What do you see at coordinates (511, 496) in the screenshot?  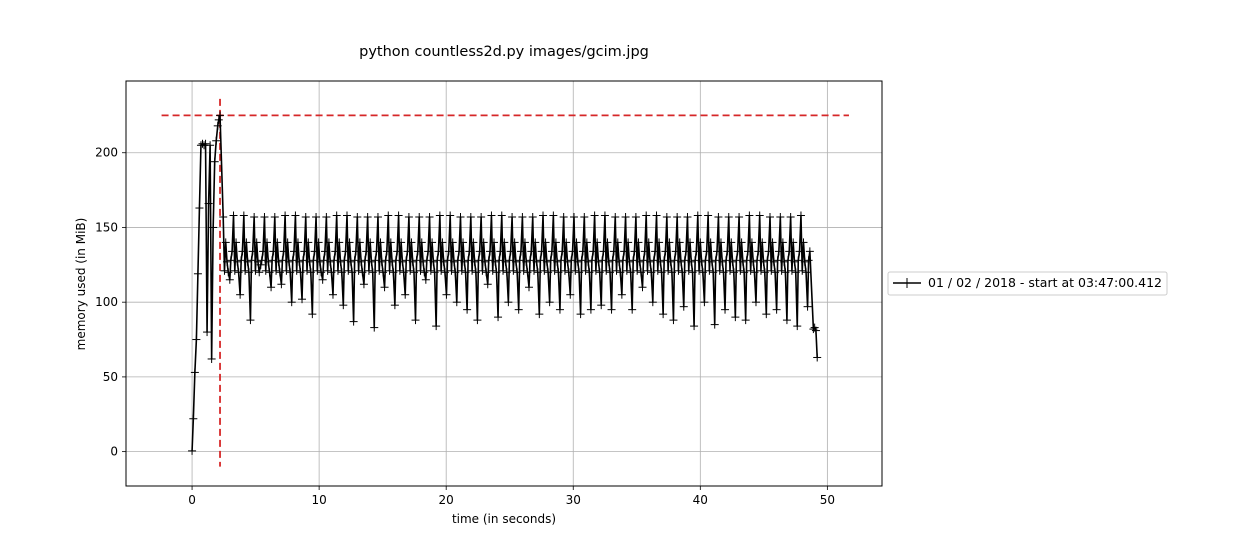 I see `x-axis-ticks: 0 10 20 30 40 50` at bounding box center [511, 496].